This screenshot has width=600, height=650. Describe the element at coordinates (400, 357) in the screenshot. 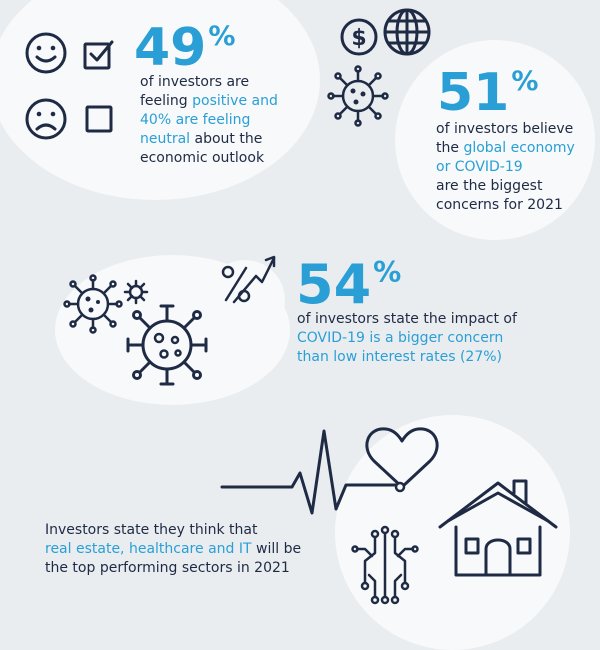

I see `stat3-line3: than low interest rates (27%)` at that location.